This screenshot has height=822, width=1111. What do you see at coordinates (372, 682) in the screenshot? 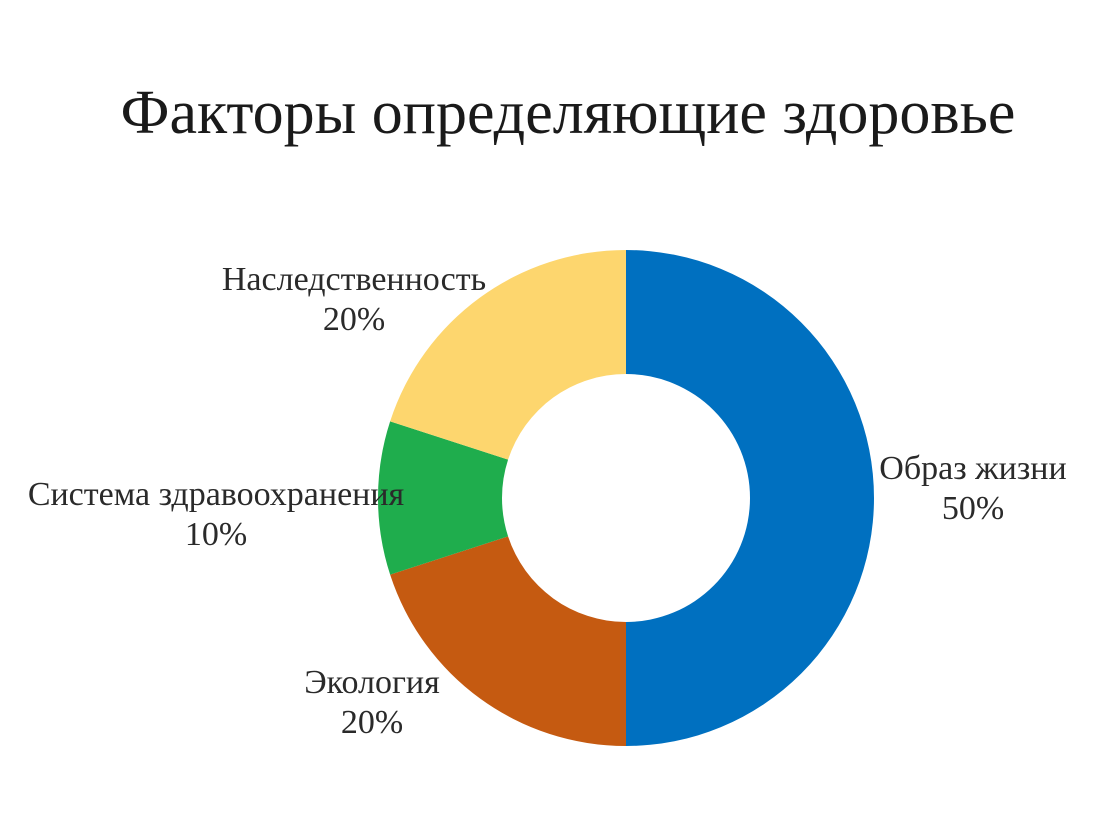
I see `slice-label: Экология` at bounding box center [372, 682].